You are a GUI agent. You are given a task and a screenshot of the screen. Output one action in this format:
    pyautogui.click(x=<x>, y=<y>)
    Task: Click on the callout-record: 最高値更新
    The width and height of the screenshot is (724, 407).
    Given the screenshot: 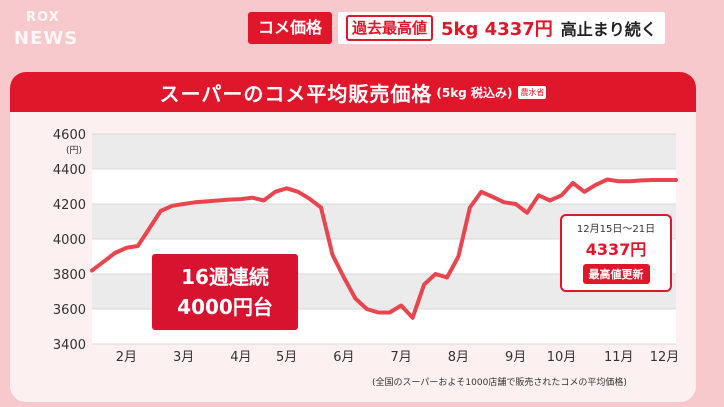 What is the action you would take?
    pyautogui.click(x=616, y=274)
    